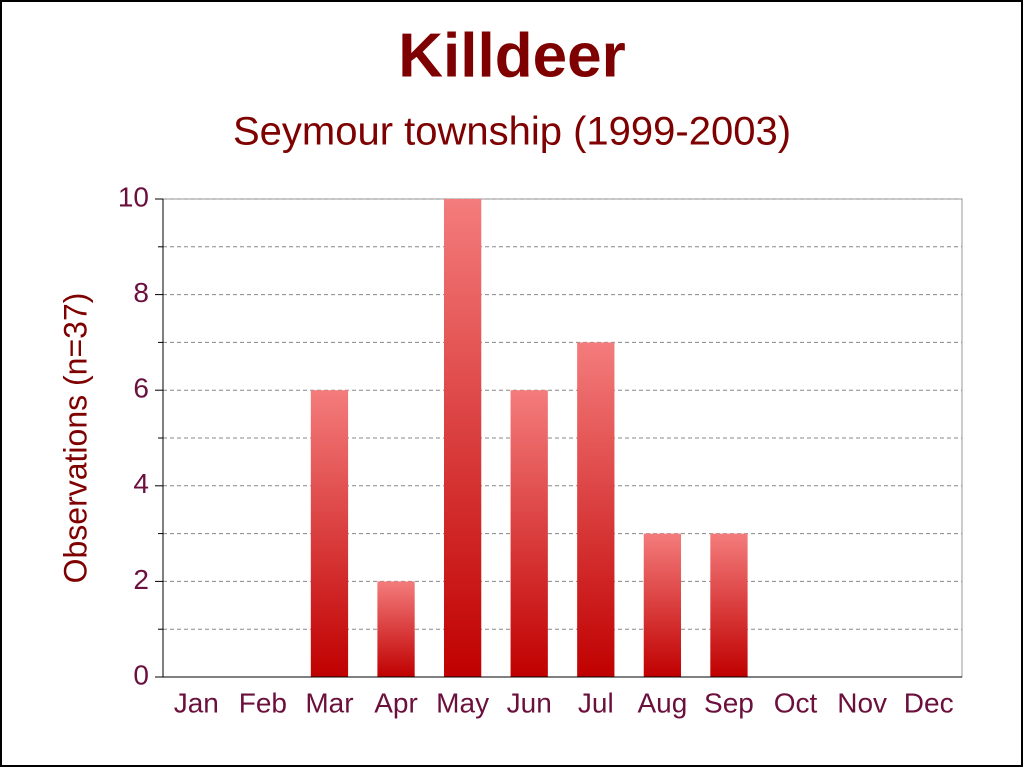 The width and height of the screenshot is (1024, 768). Describe the element at coordinates (141, 483) in the screenshot. I see `y-tick-label: 4` at that location.